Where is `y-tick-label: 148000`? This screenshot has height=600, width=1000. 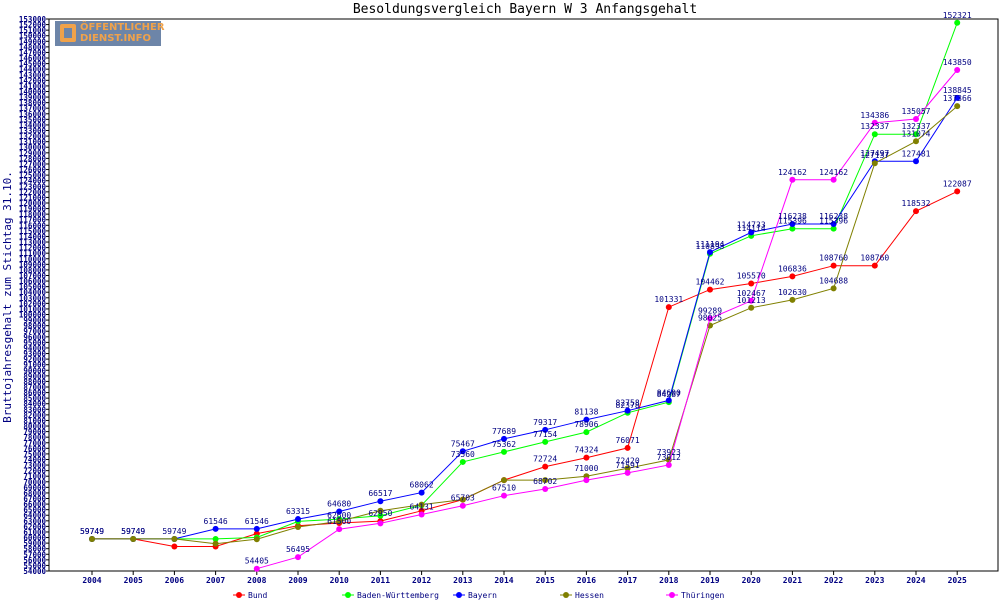
y-tick-label: 148000 is located at coordinates (33, 47).